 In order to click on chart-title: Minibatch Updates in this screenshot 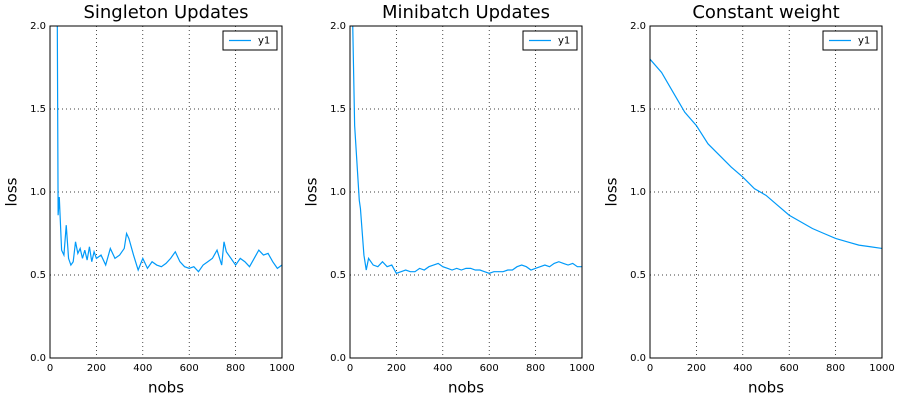, I will do `click(466, 12)`.